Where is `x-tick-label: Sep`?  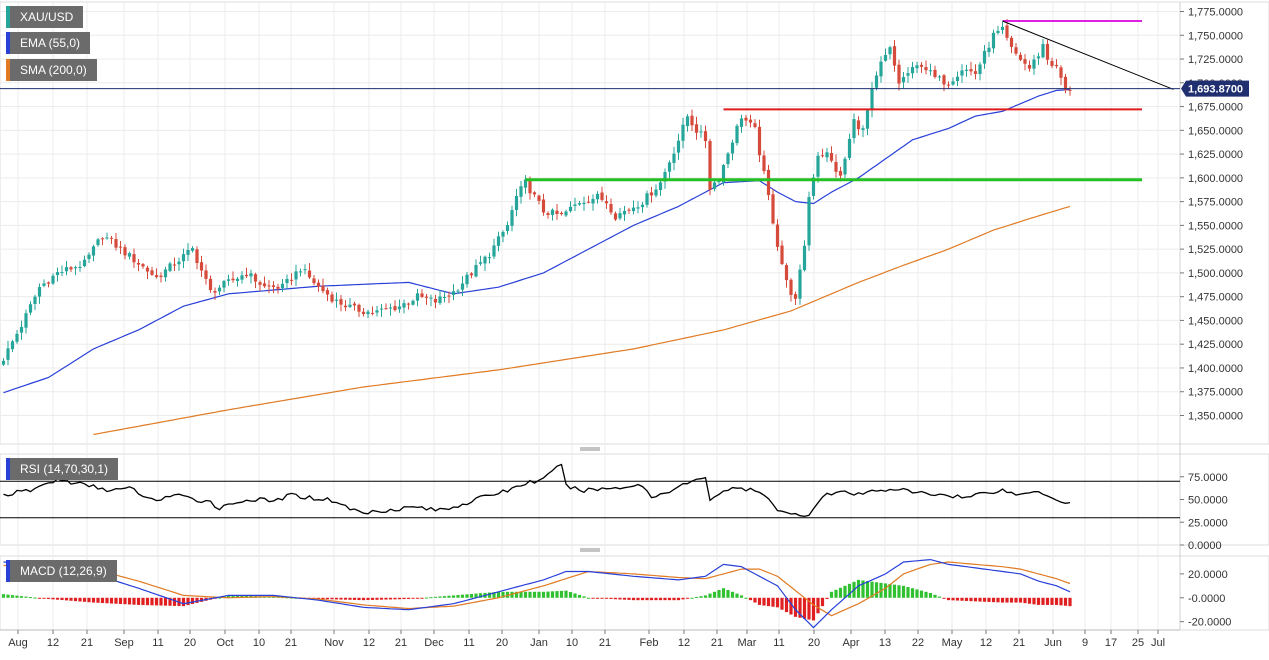
x-tick-label: Sep is located at coordinates (124, 643).